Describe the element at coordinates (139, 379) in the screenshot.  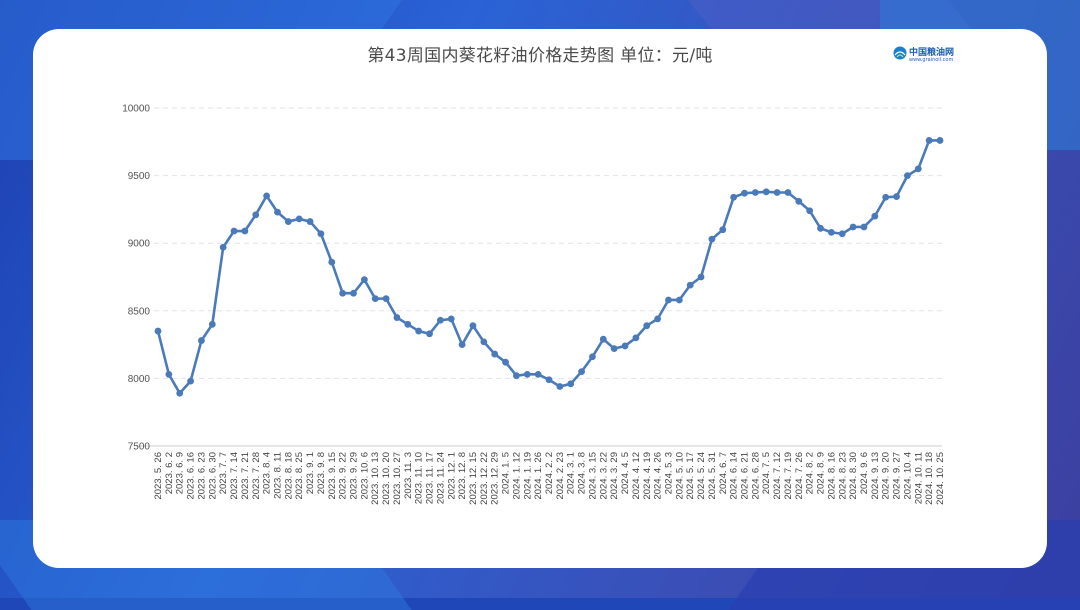
I see `y-tick-label: 8000` at that location.